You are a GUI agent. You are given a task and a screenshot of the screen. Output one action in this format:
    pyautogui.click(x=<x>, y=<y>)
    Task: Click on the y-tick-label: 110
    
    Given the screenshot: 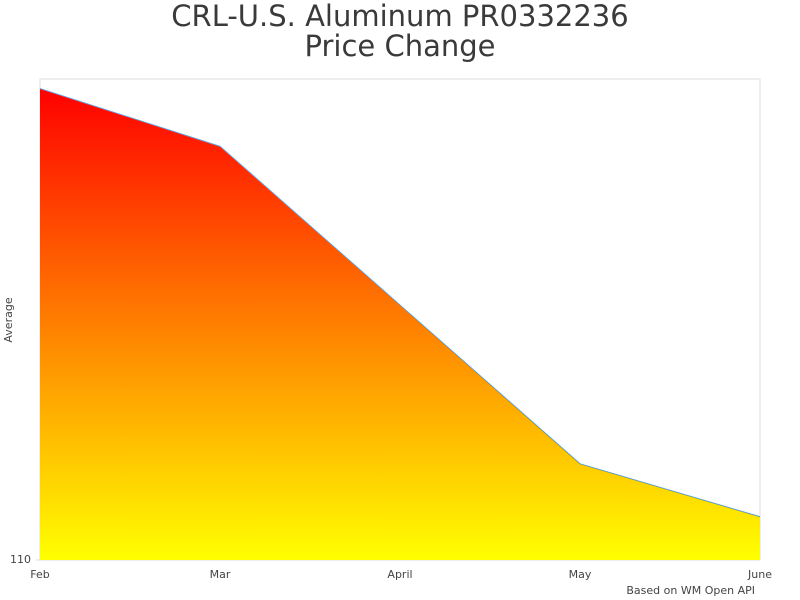 What is the action you would take?
    pyautogui.click(x=20, y=559)
    